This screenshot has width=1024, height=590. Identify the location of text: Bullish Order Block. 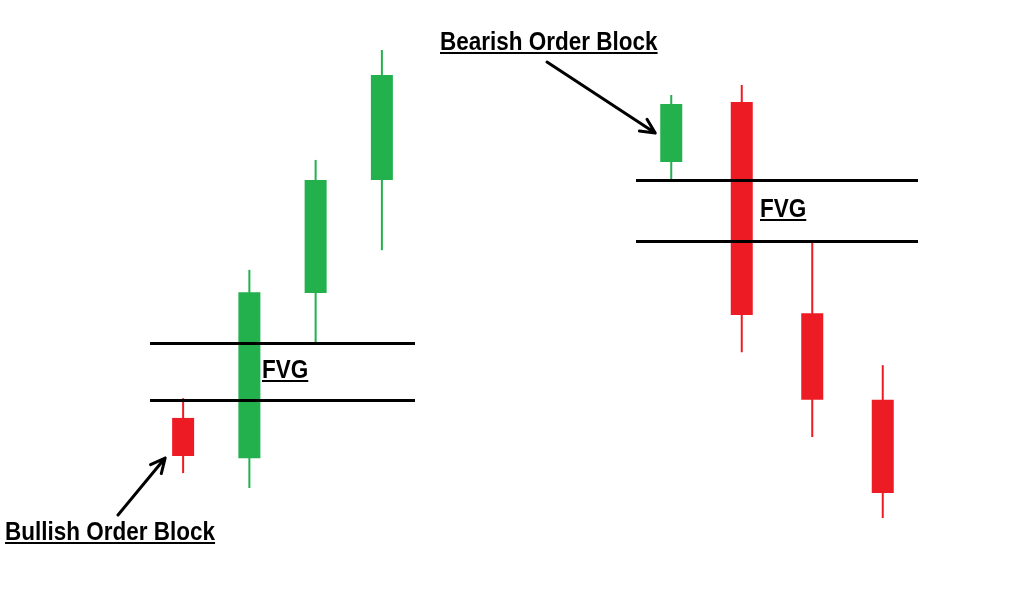
(110, 531).